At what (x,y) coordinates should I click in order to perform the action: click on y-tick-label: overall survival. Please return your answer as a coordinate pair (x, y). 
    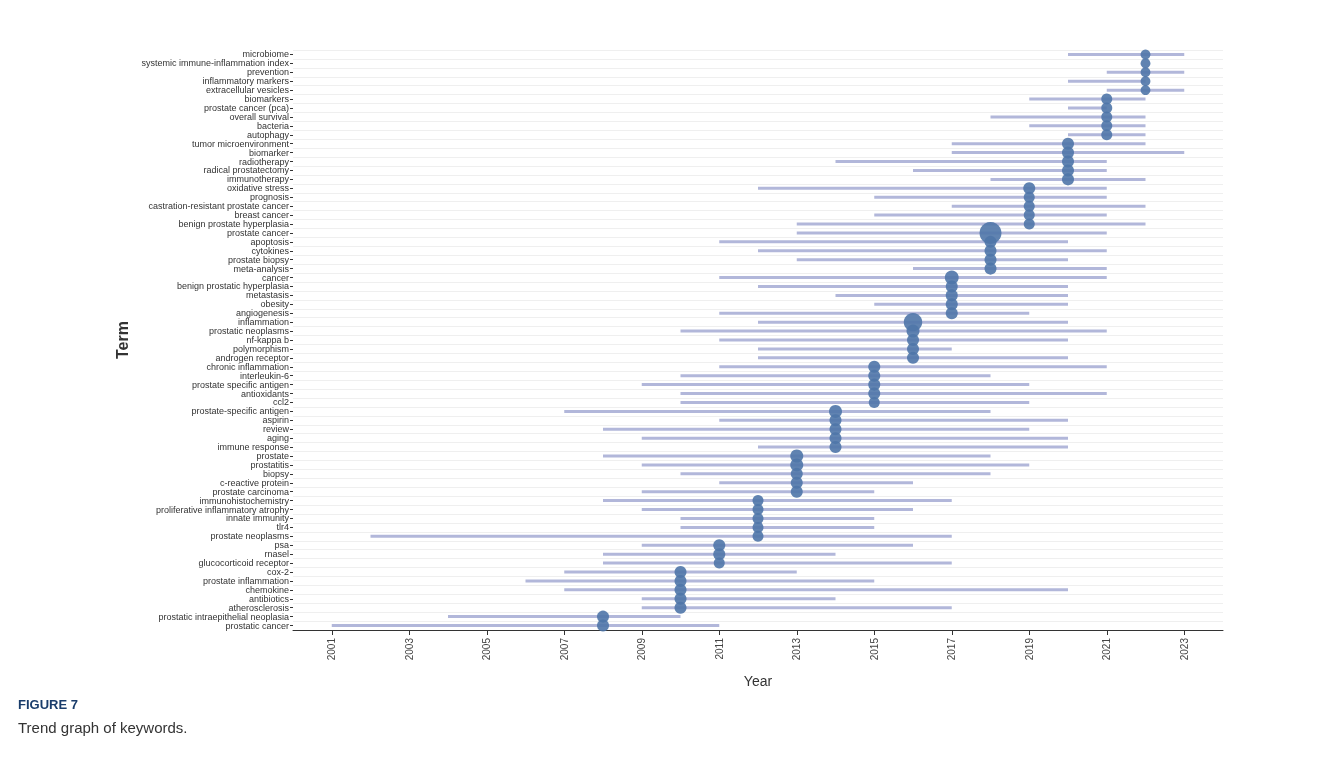
    Looking at the image, I should click on (259, 116).